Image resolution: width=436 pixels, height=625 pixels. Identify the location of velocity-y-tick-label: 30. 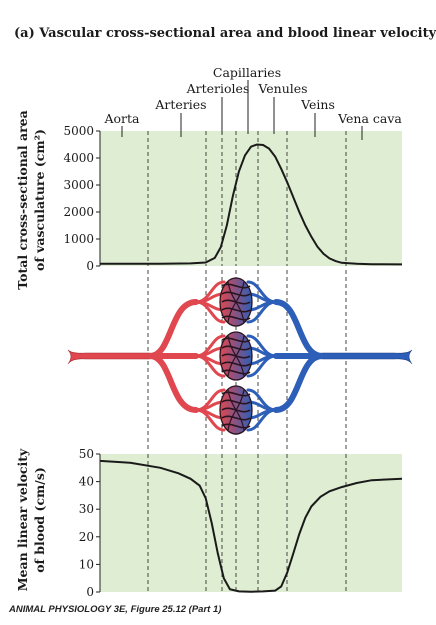
(86, 509).